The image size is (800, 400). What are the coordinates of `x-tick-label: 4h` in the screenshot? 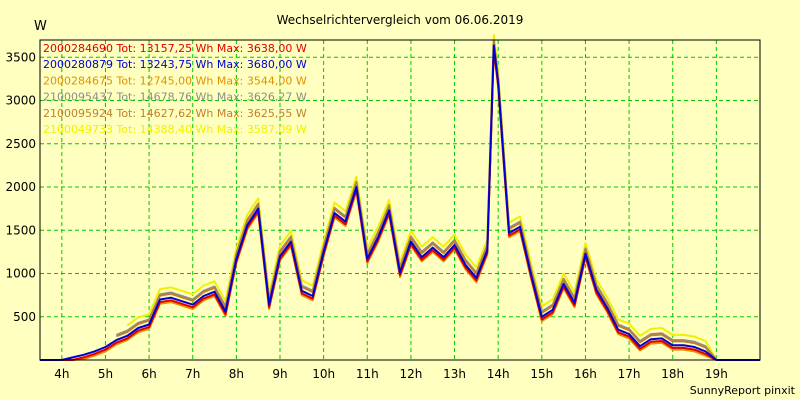 It's located at (61, 374).